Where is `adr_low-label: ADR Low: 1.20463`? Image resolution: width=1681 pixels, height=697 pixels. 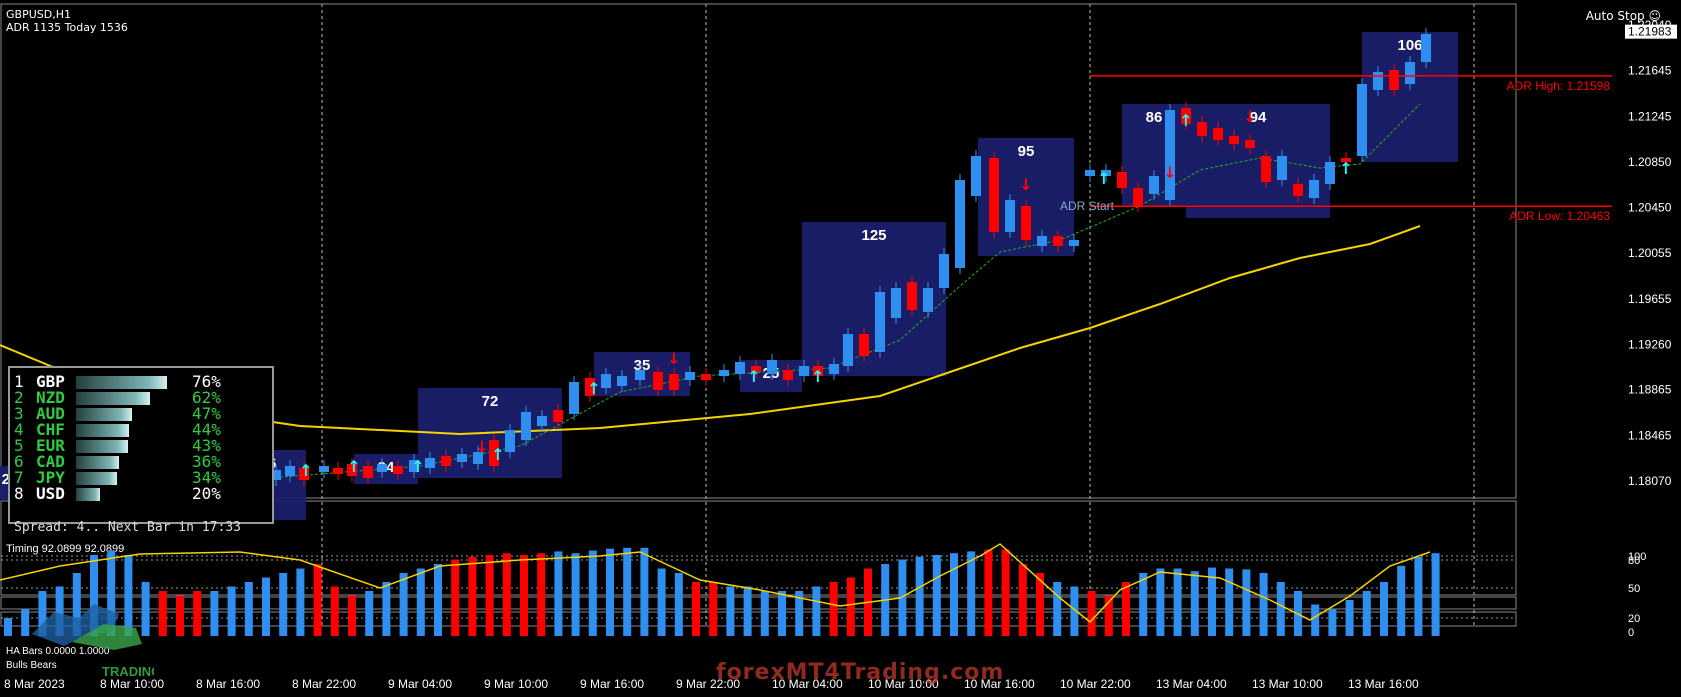
adr_low-label: ADR Low: 1.20463 is located at coordinates (1559, 216).